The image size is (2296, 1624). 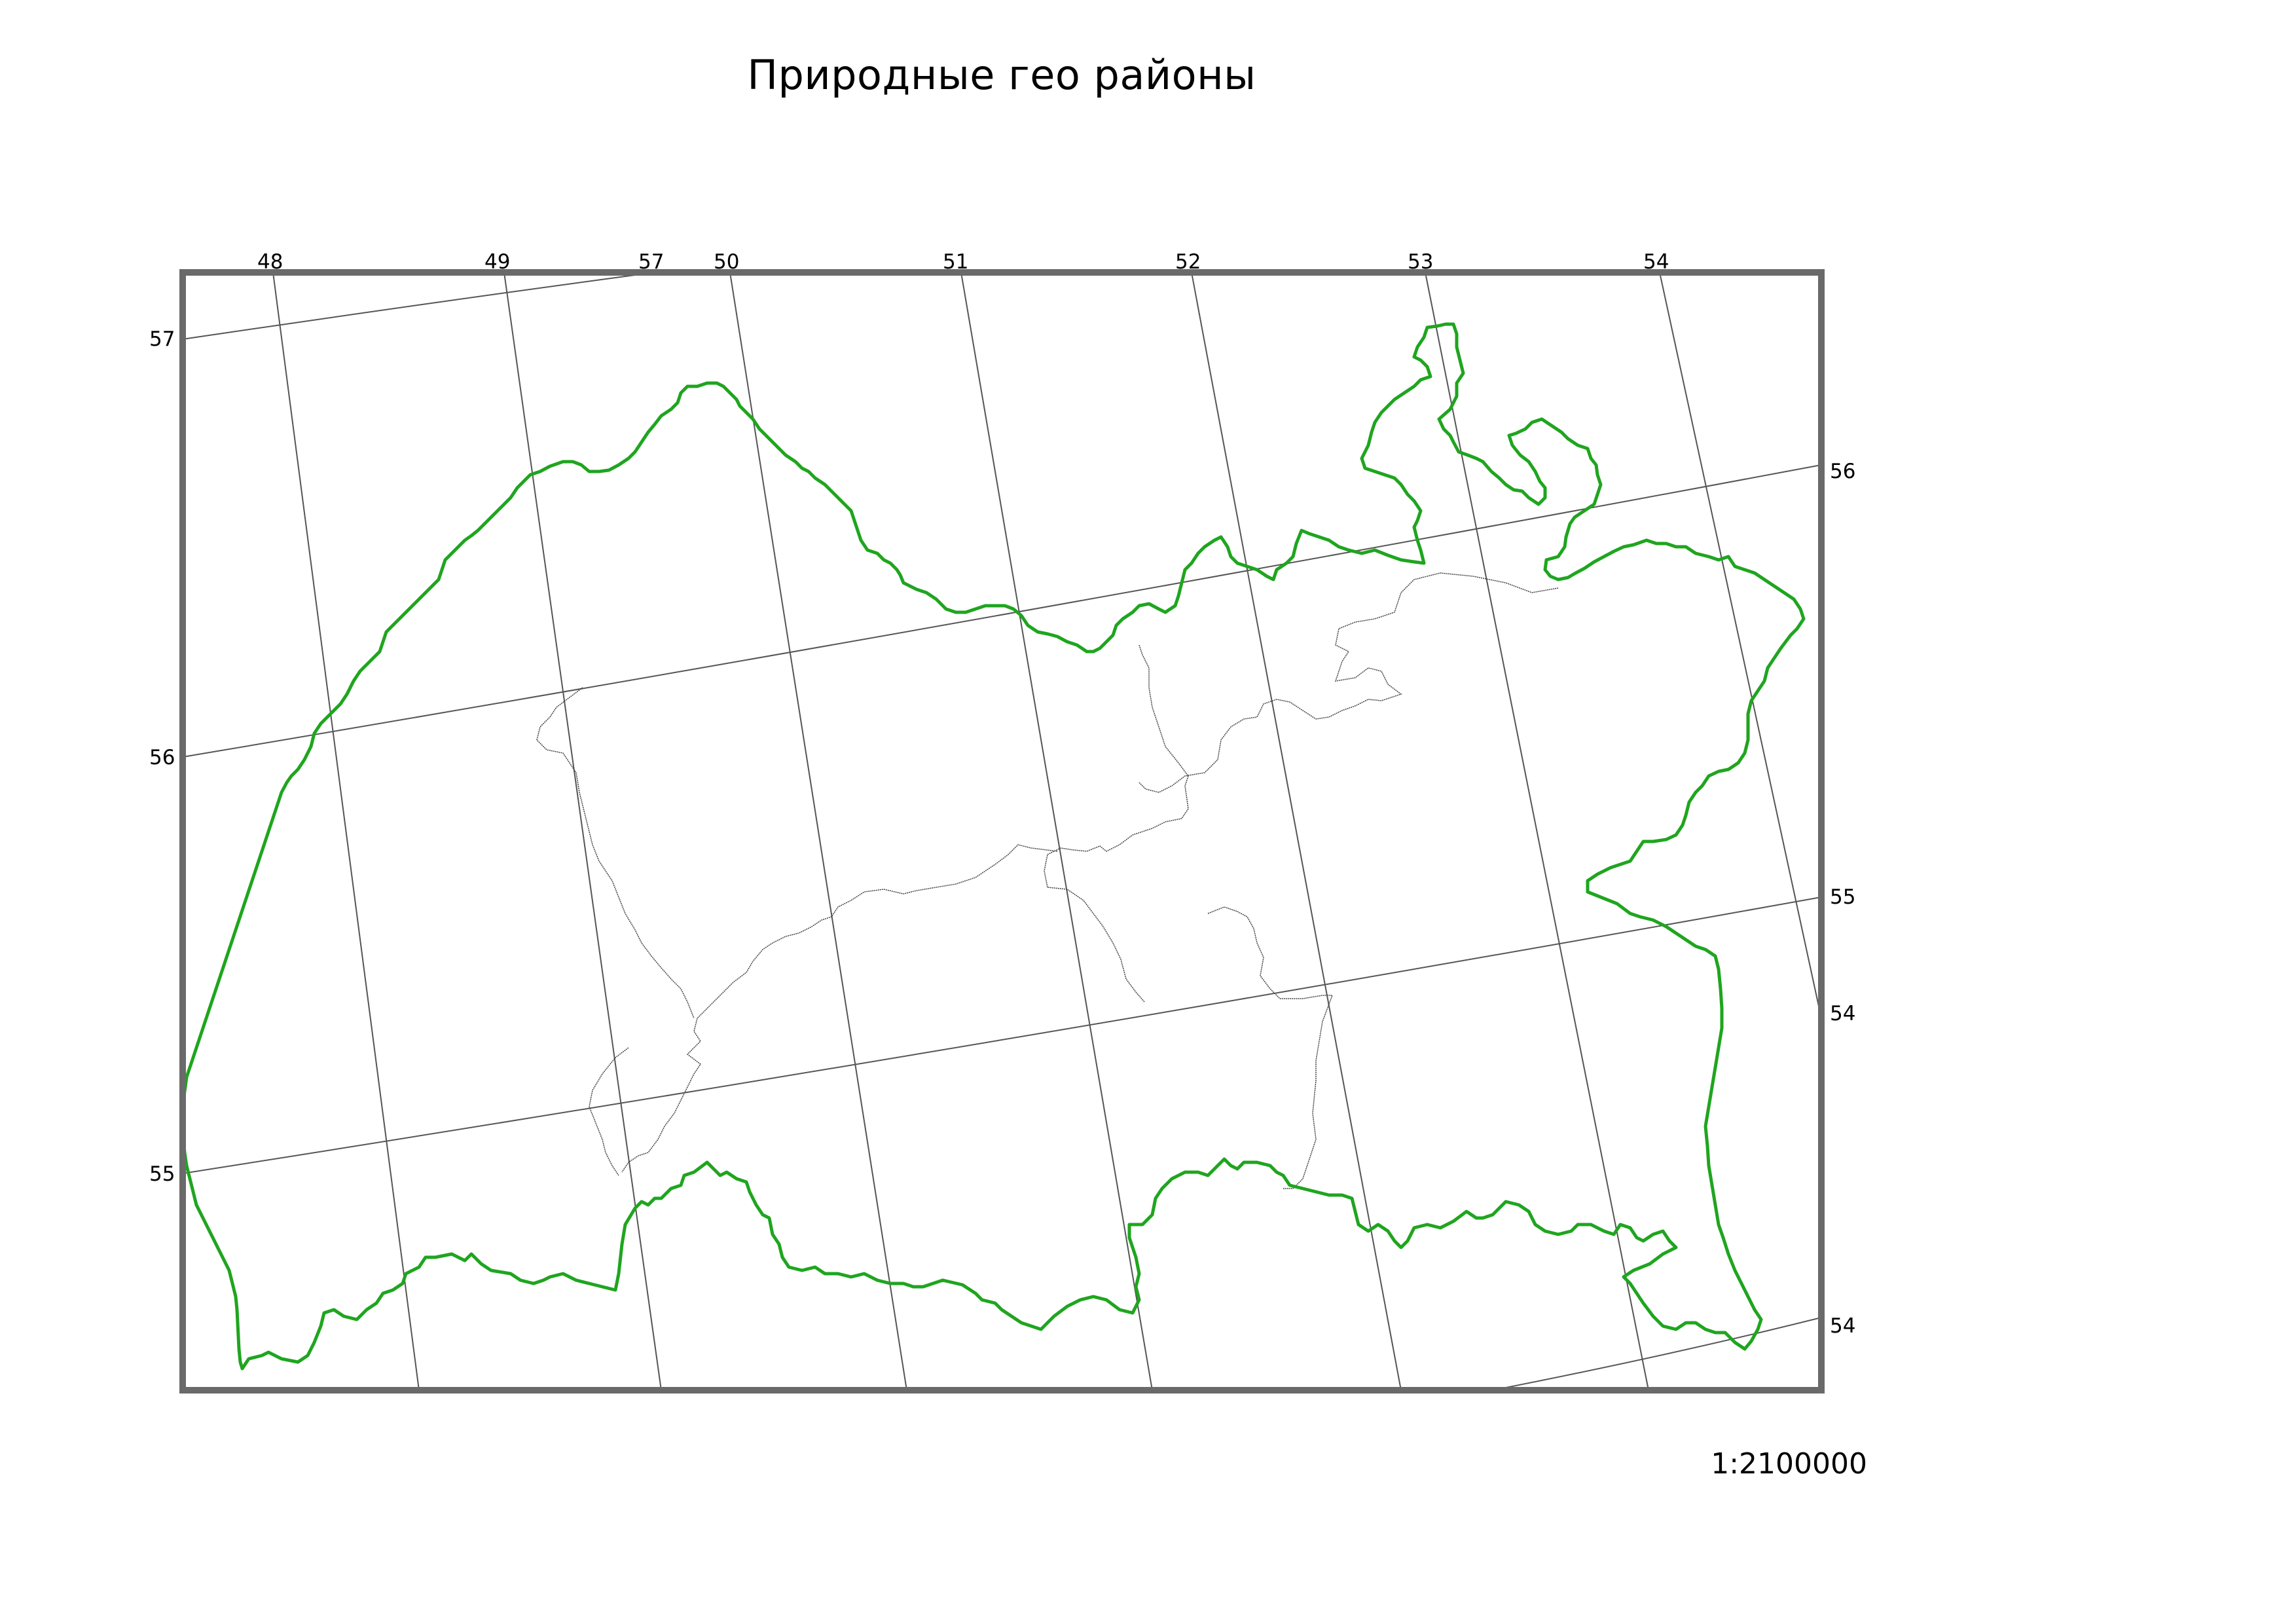 What do you see at coordinates (1789, 1464) in the screenshot?
I see `scale-label: 1:2100000` at bounding box center [1789, 1464].